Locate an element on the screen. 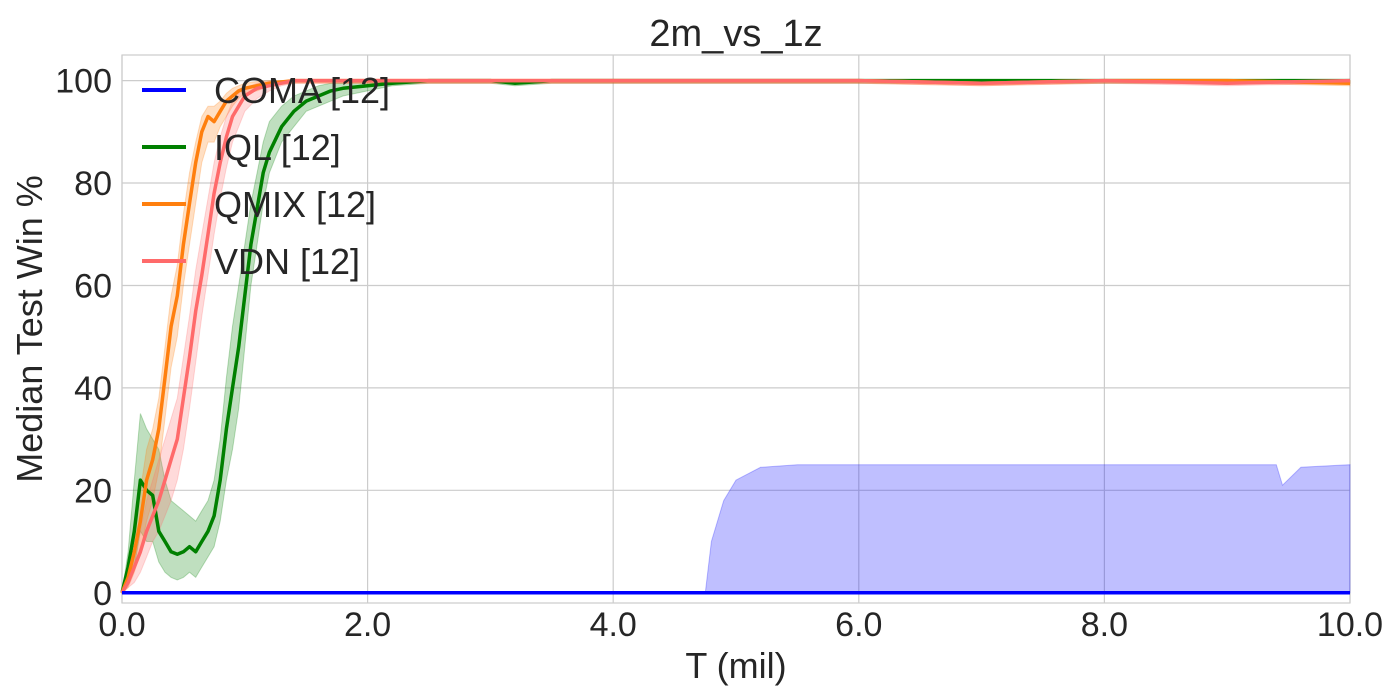  y-tick-label: 40 is located at coordinates (93, 389).